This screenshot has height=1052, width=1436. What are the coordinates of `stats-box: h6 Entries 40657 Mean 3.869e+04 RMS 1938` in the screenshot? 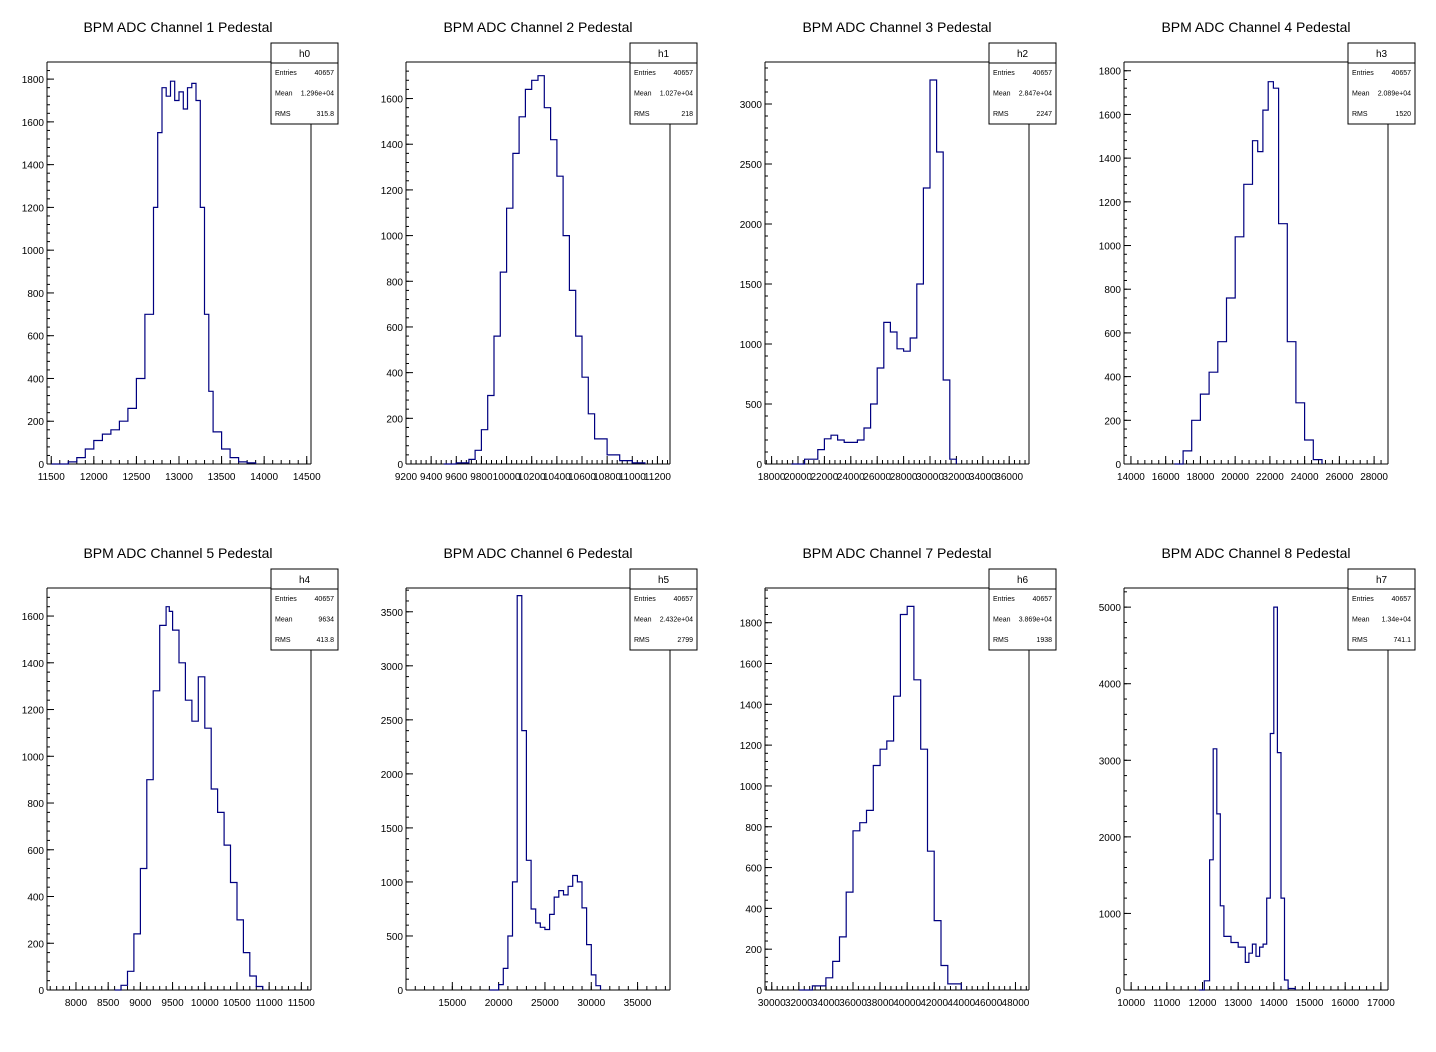 It's located at (1022, 609).